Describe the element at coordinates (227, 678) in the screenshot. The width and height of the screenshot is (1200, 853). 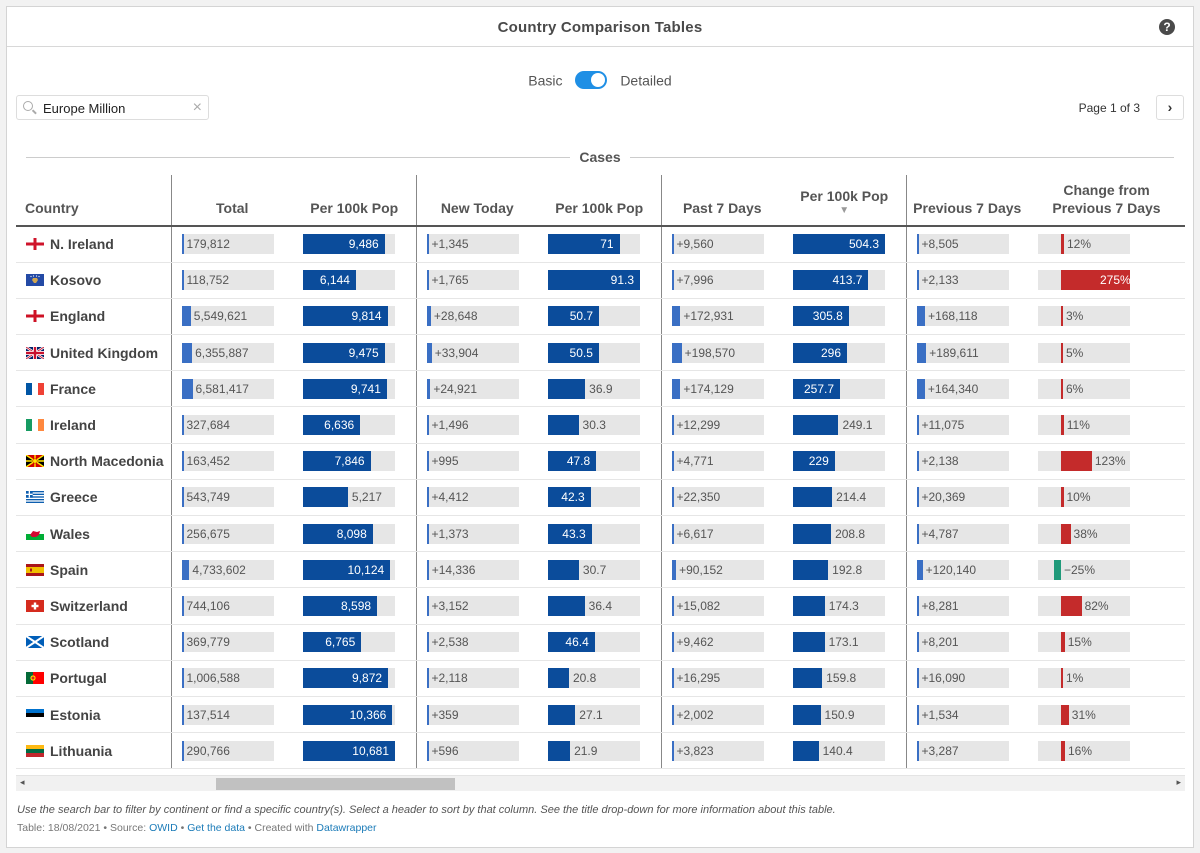
I see `total-bar: 1,006,588` at that location.